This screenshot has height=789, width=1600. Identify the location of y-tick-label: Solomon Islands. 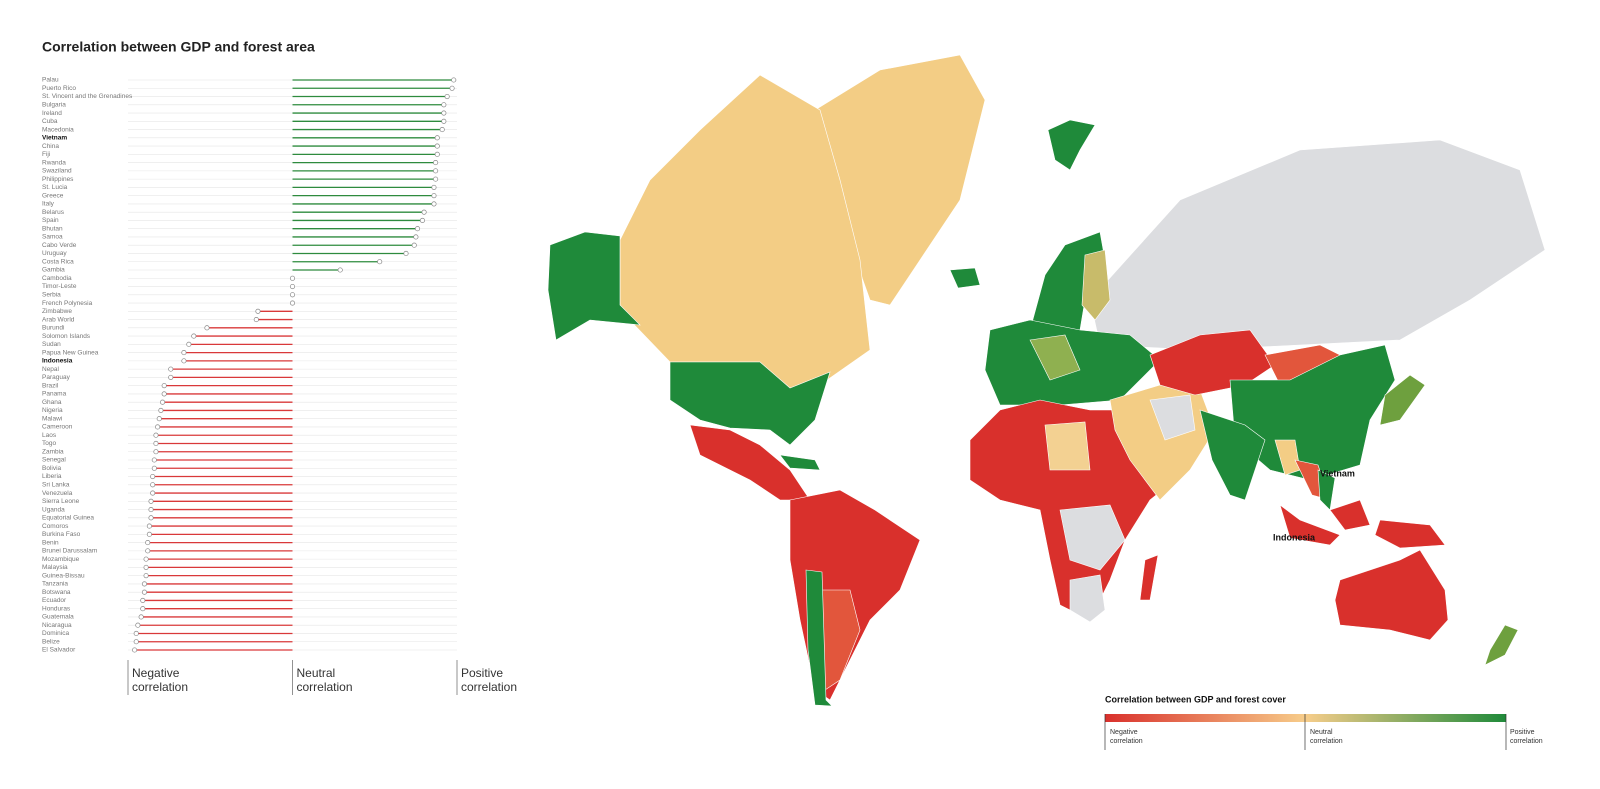
(66, 336).